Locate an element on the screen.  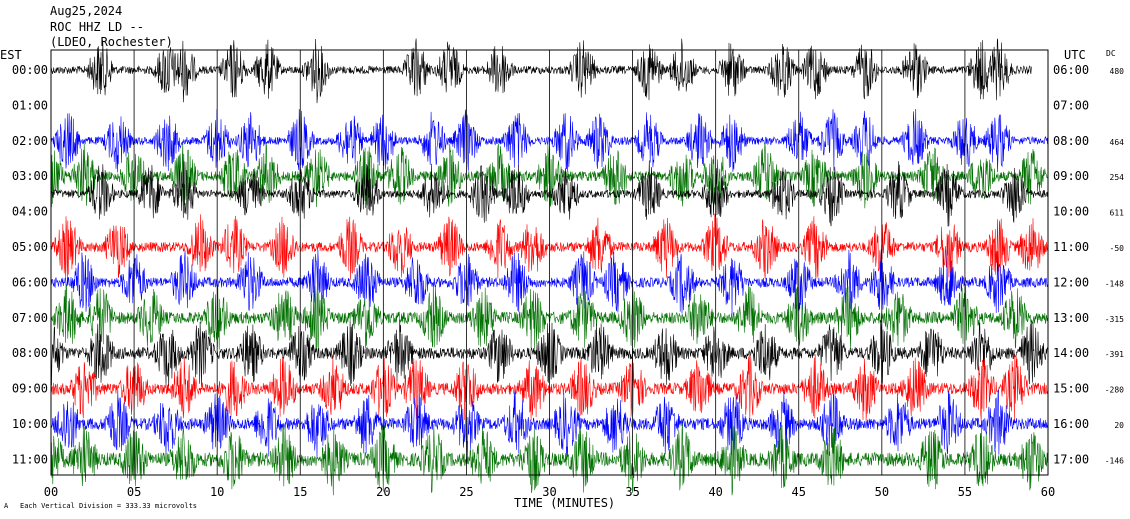
x-tick-label: 40 is located at coordinates (715, 492).